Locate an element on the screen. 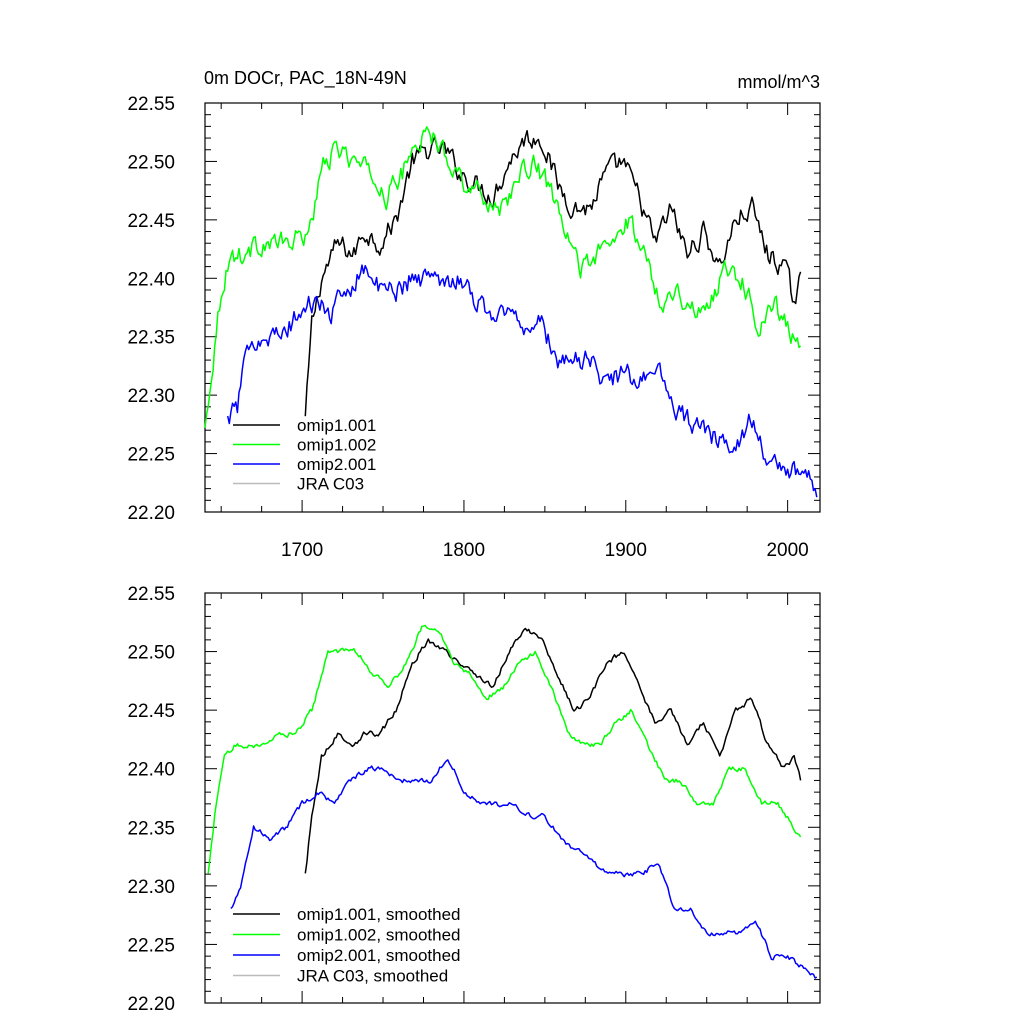  x-tick-label: 1900 is located at coordinates (626, 550).